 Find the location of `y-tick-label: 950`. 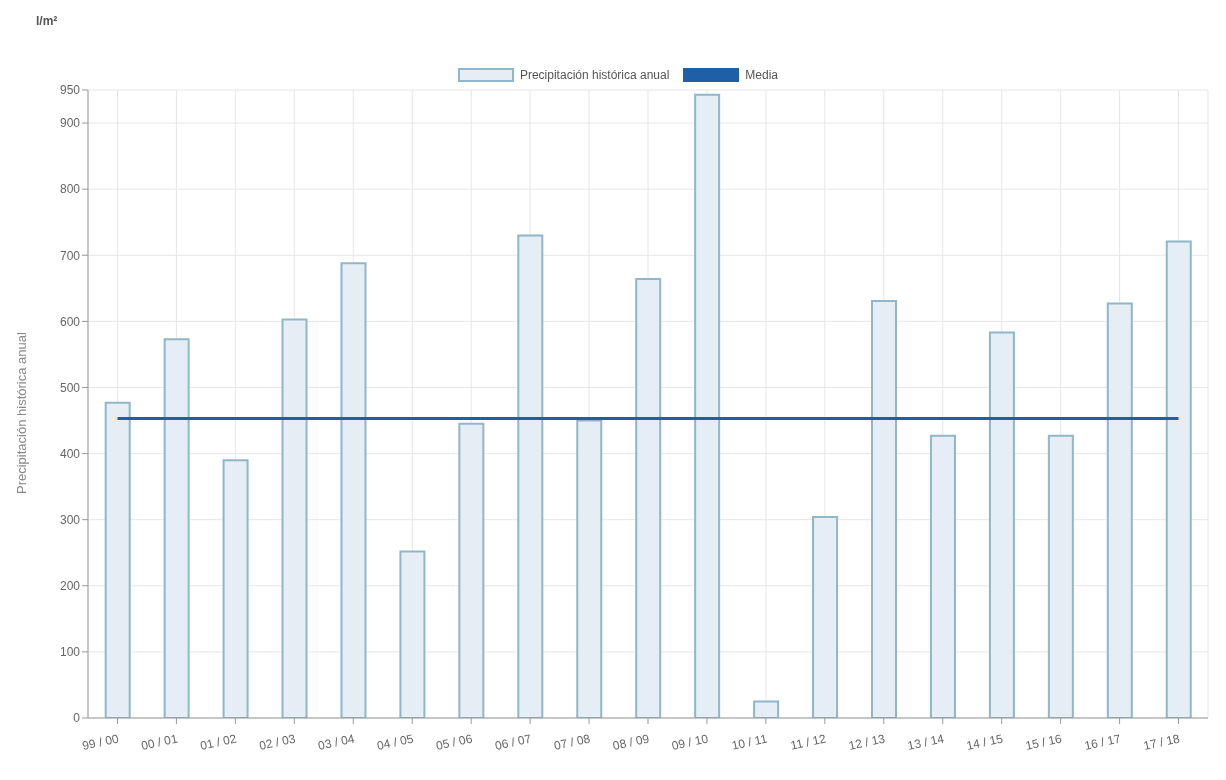

y-tick-label: 950 is located at coordinates (70, 90).